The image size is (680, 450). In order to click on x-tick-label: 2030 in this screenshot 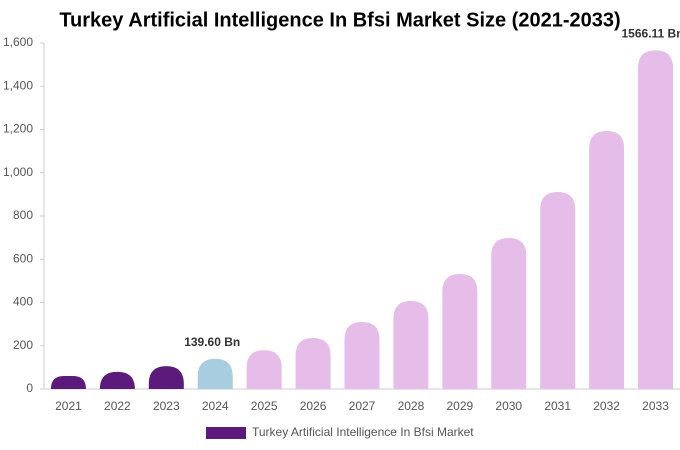, I will do `click(508, 406)`.